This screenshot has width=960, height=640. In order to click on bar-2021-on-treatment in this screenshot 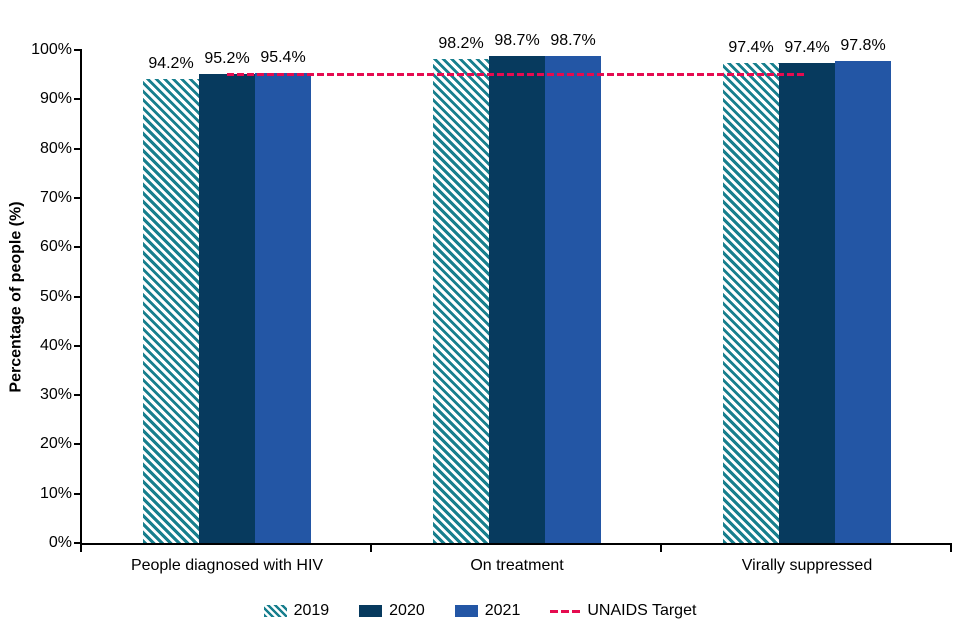, I will do `click(573, 299)`.